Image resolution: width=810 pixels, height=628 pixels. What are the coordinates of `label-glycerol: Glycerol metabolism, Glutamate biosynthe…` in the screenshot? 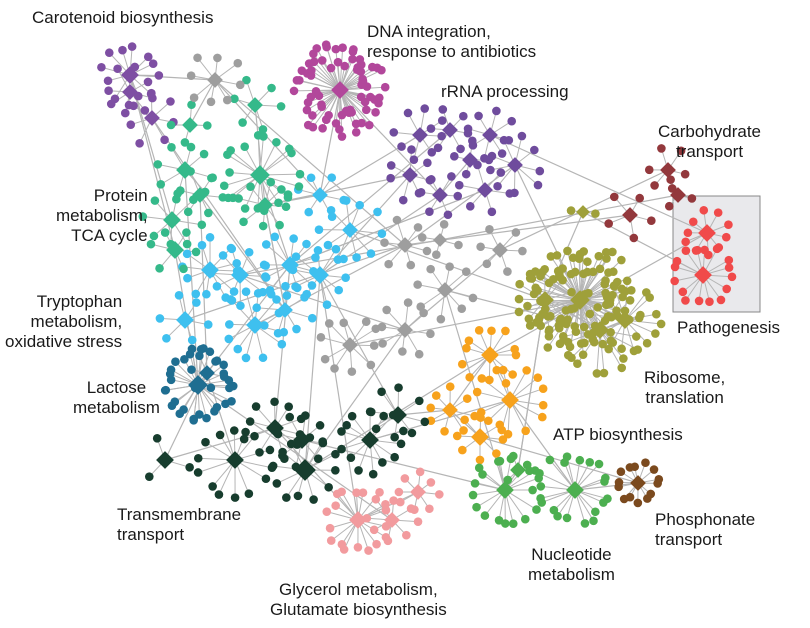 It's located at (358, 599).